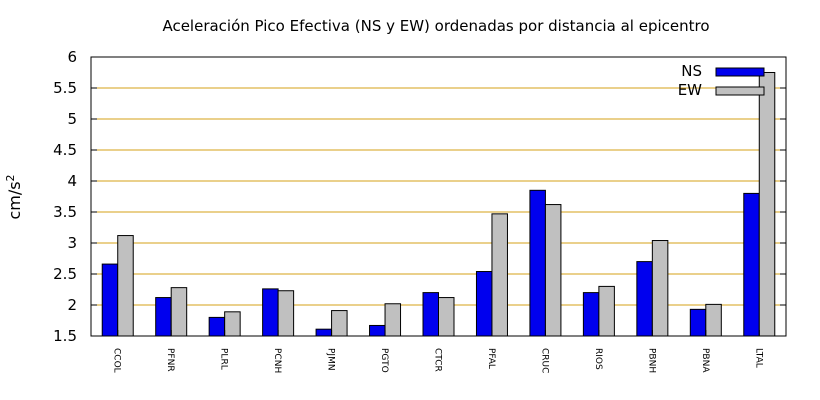  What do you see at coordinates (14, 200) in the screenshot?
I see `y-axis-label-unit: cm/s` at bounding box center [14, 200].